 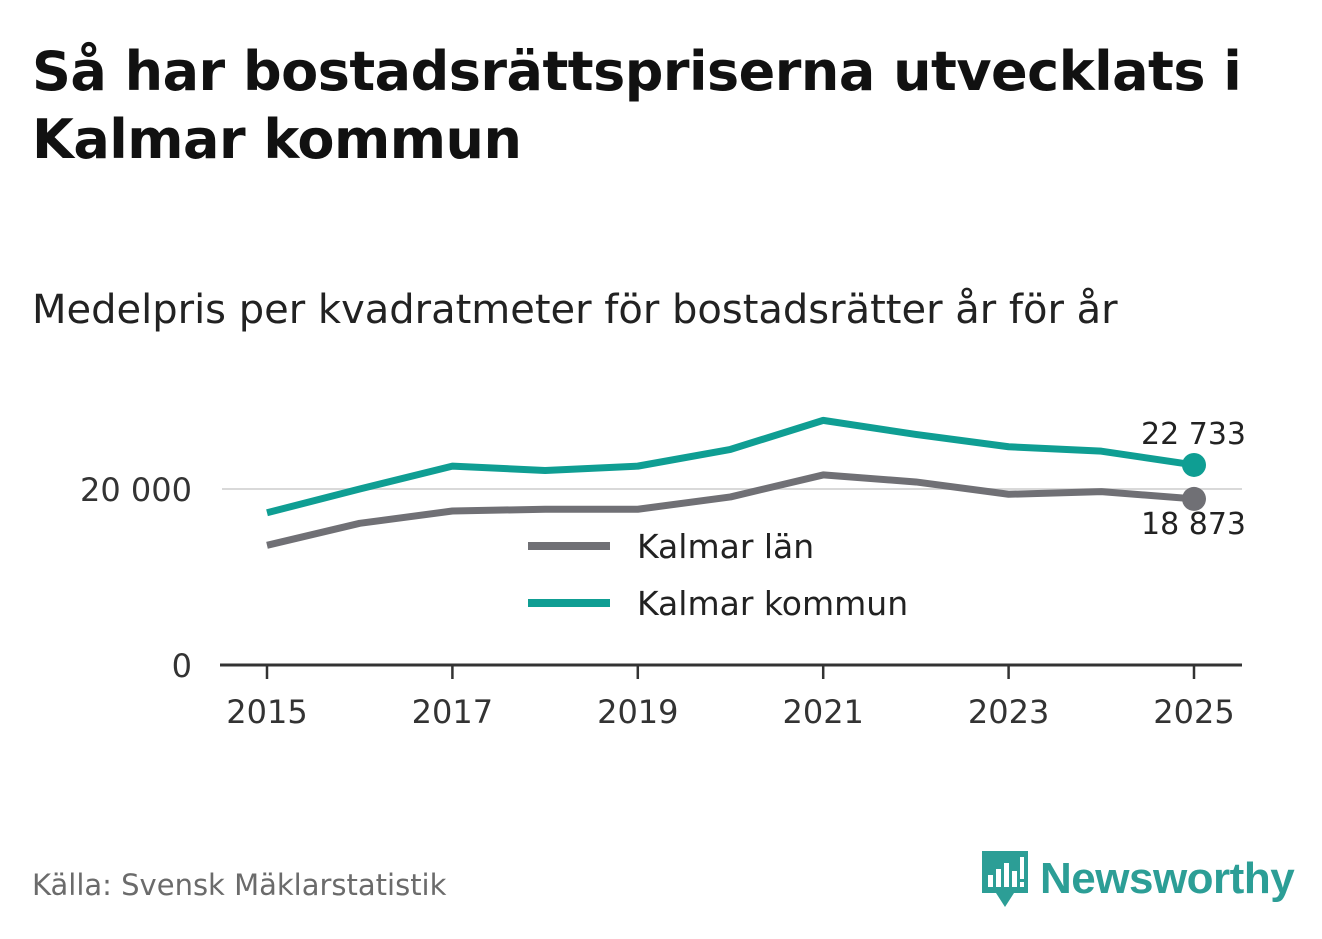 I want to click on newsworthy-logo-icon, so click(x=1005, y=879).